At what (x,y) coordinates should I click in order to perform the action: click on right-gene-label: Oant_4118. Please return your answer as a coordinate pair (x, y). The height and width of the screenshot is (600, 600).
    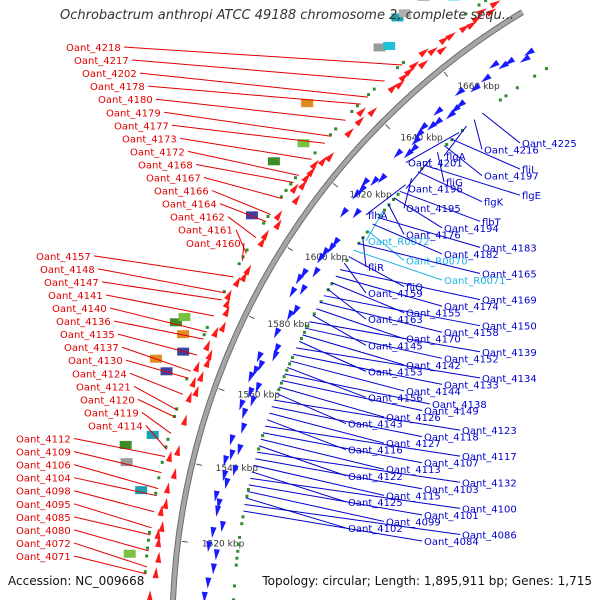
    Looking at the image, I should click on (451, 438).